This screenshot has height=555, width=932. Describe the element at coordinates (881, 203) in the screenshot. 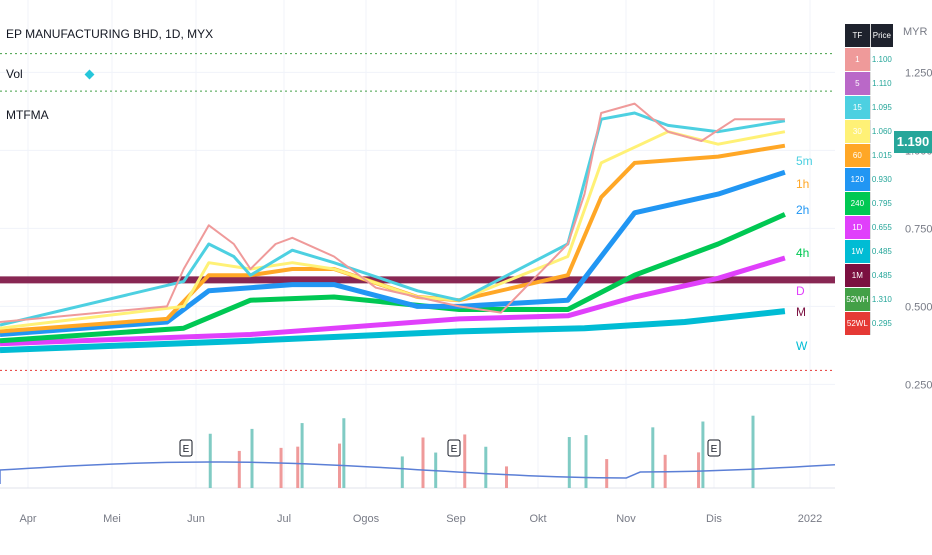

I see `table-price-cell: 0.795` at that location.